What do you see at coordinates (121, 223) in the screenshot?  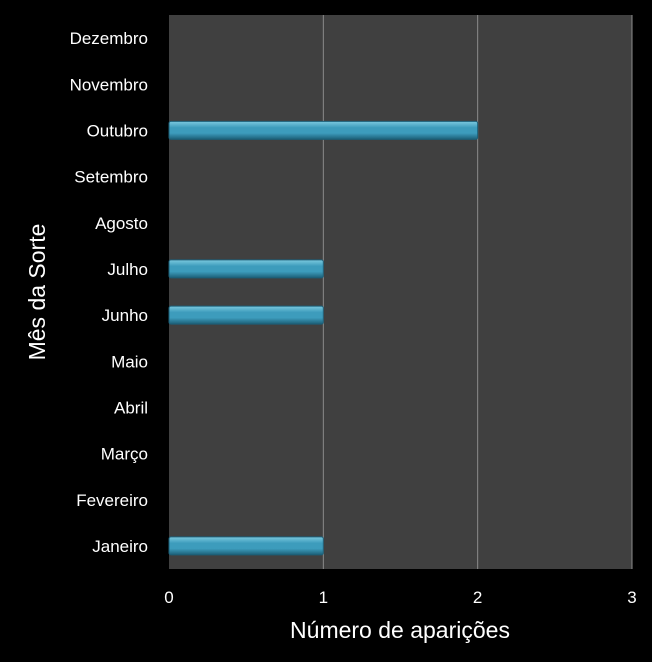 I see `category-label: Agosto` at bounding box center [121, 223].